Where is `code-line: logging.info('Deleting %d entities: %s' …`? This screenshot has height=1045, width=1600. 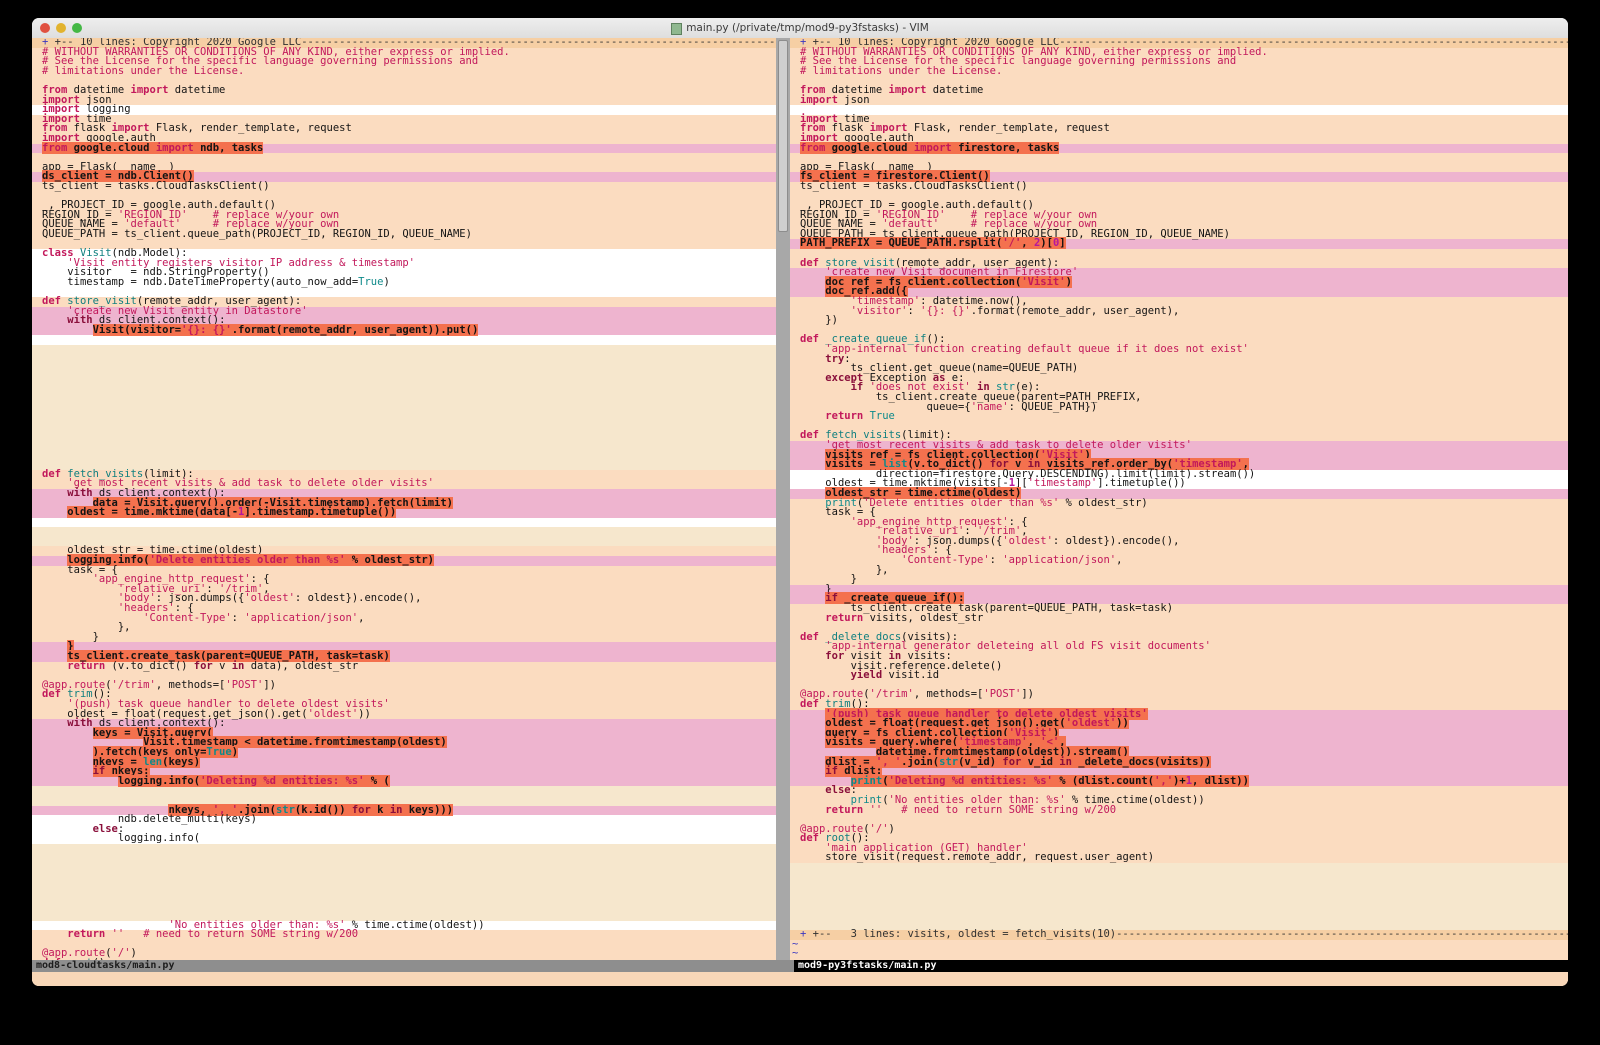
code-line: logging.info('Deleting %d entities: %s' … is located at coordinates (404, 780).